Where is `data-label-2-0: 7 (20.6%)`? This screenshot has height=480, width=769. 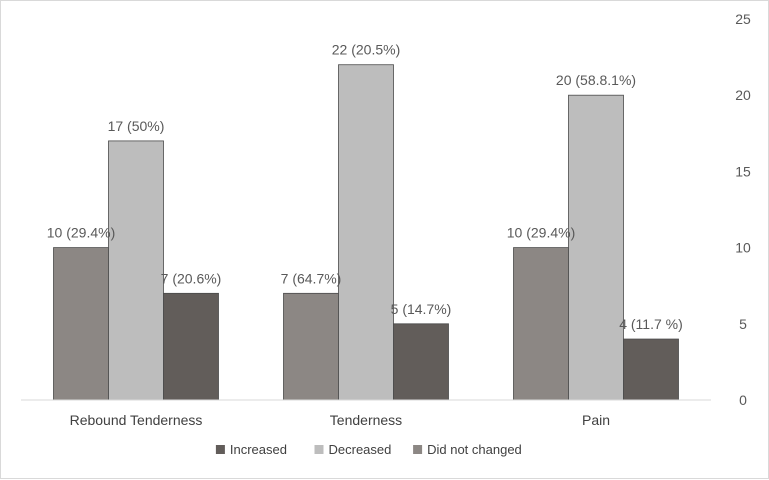
data-label-2-0: 7 (20.6%) is located at coordinates (191, 278).